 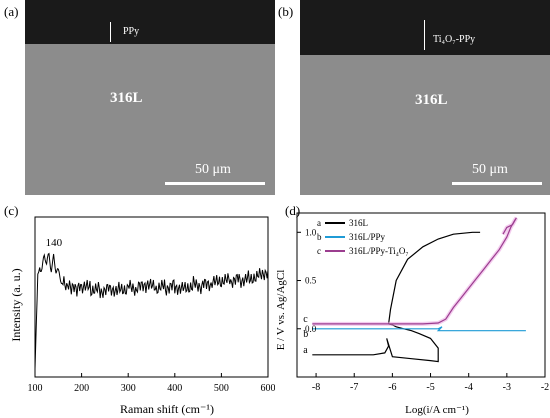 I want to click on layer-arrow-a, so click(x=110, y=32).